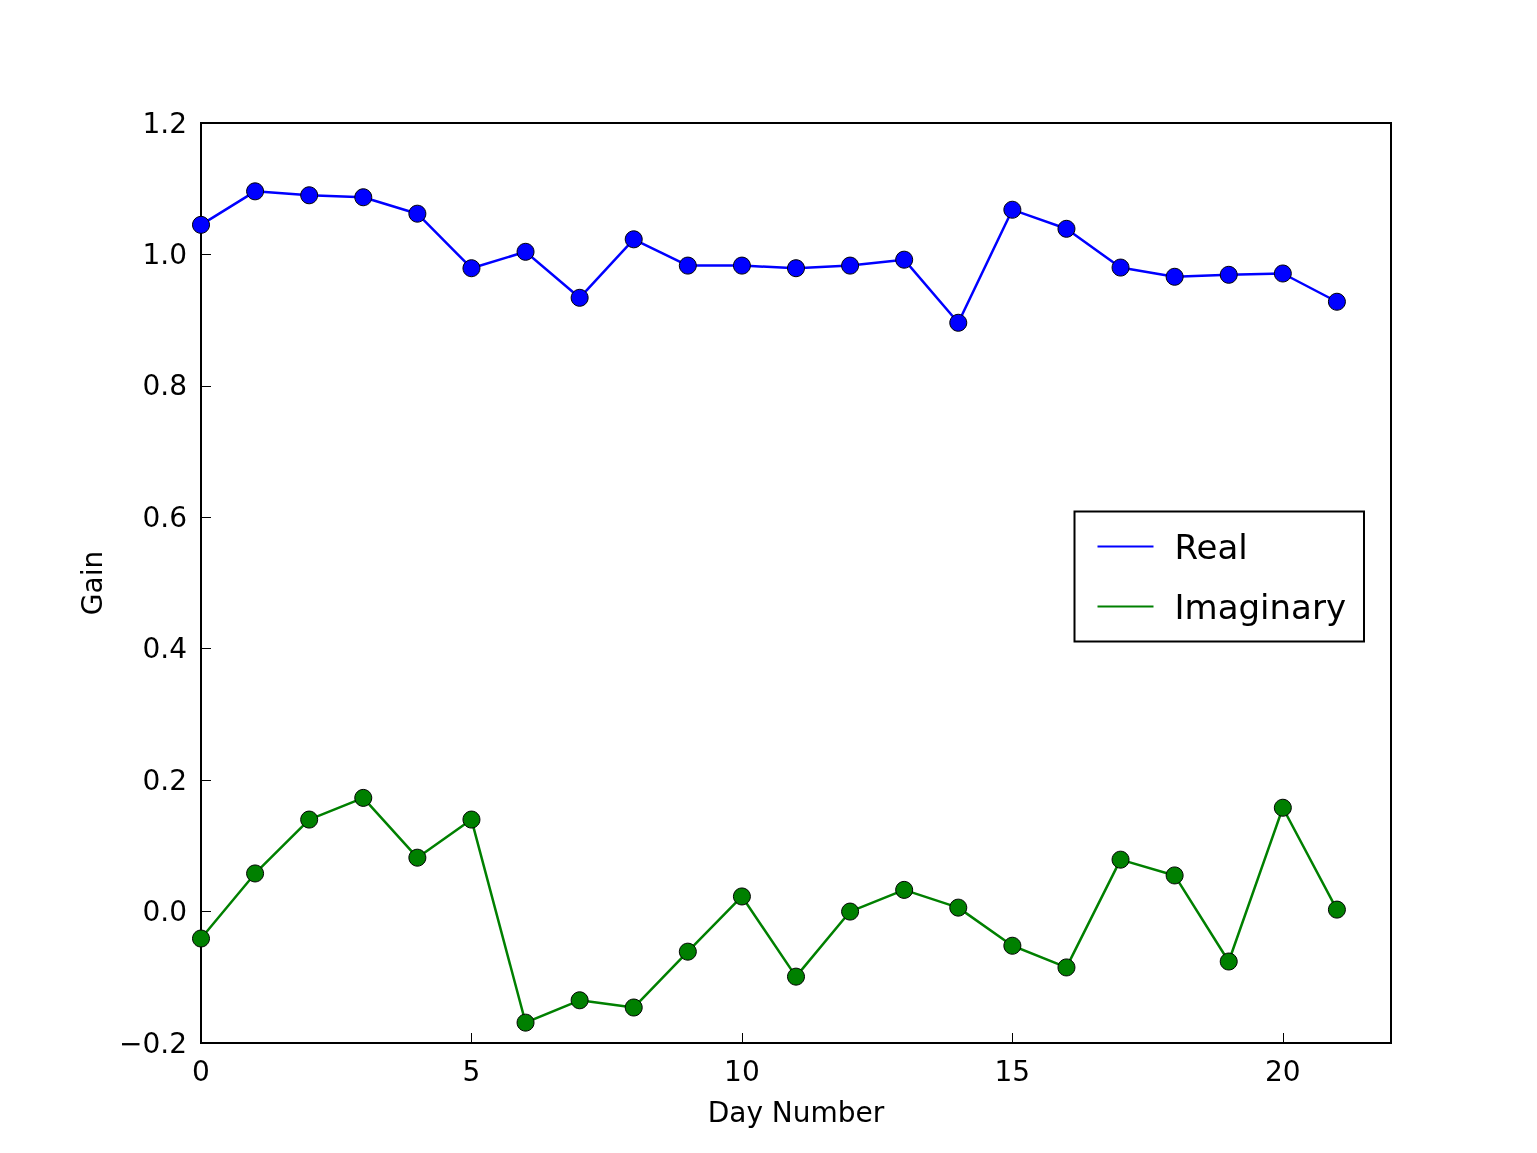 This screenshot has height=1153, width=1537. I want to click on y-tick-label: 0.6, so click(164, 517).